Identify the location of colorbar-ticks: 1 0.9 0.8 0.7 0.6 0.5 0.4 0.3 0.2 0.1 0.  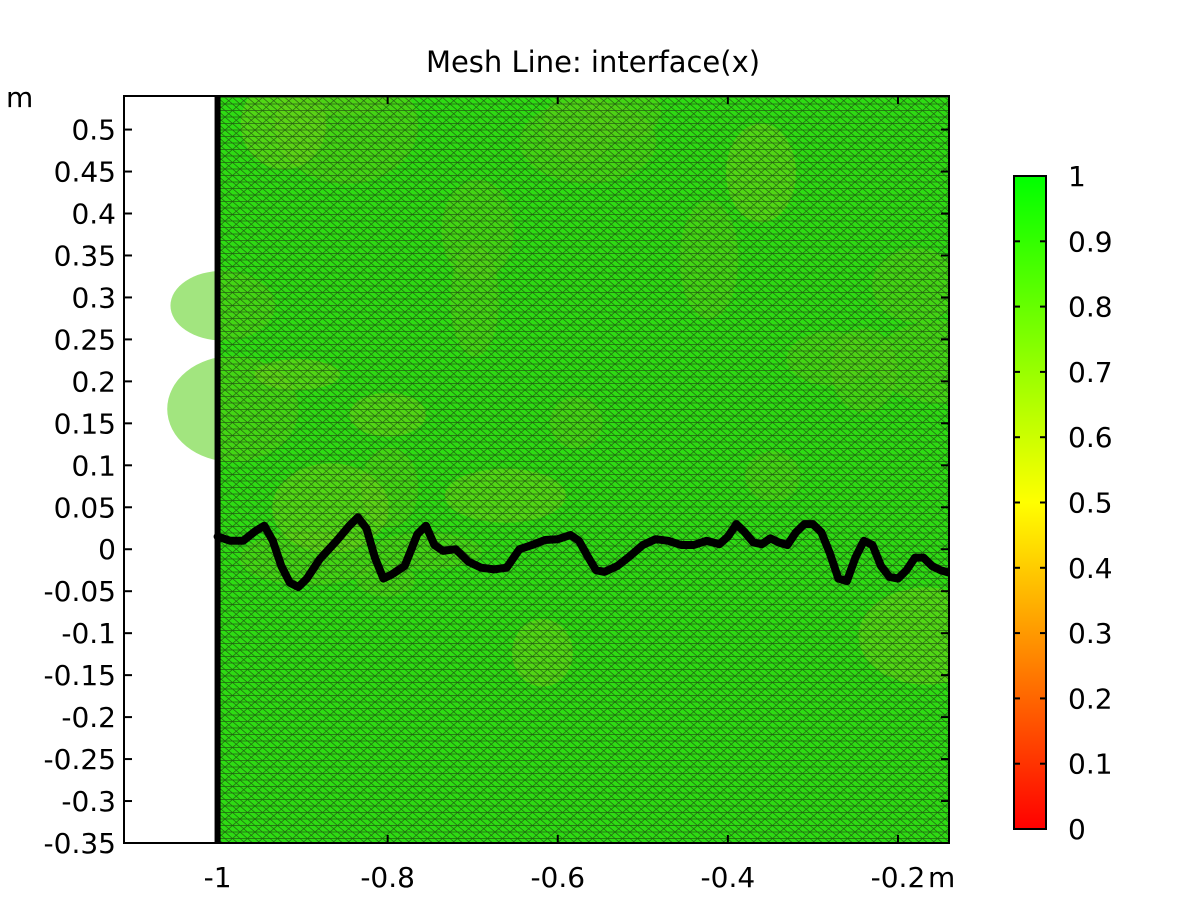
(1063, 503).